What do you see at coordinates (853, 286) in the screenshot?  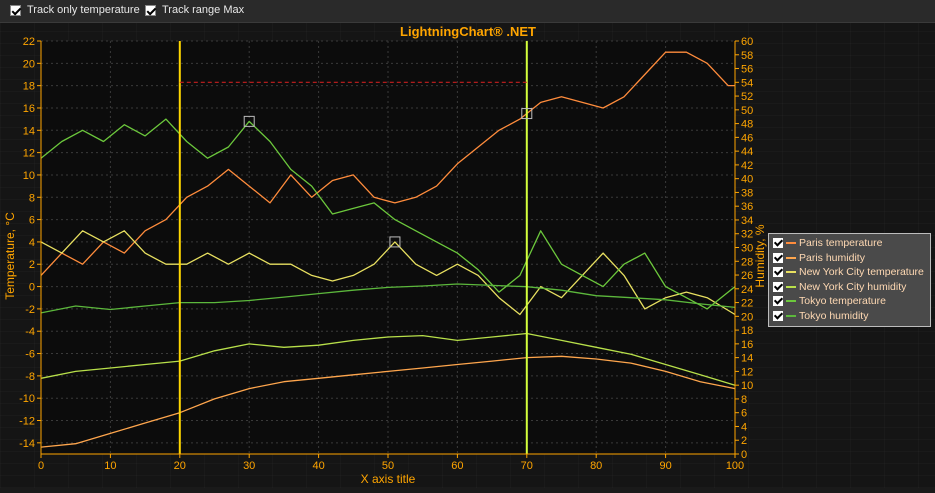 I see `legend-label: New York City humidity` at bounding box center [853, 286].